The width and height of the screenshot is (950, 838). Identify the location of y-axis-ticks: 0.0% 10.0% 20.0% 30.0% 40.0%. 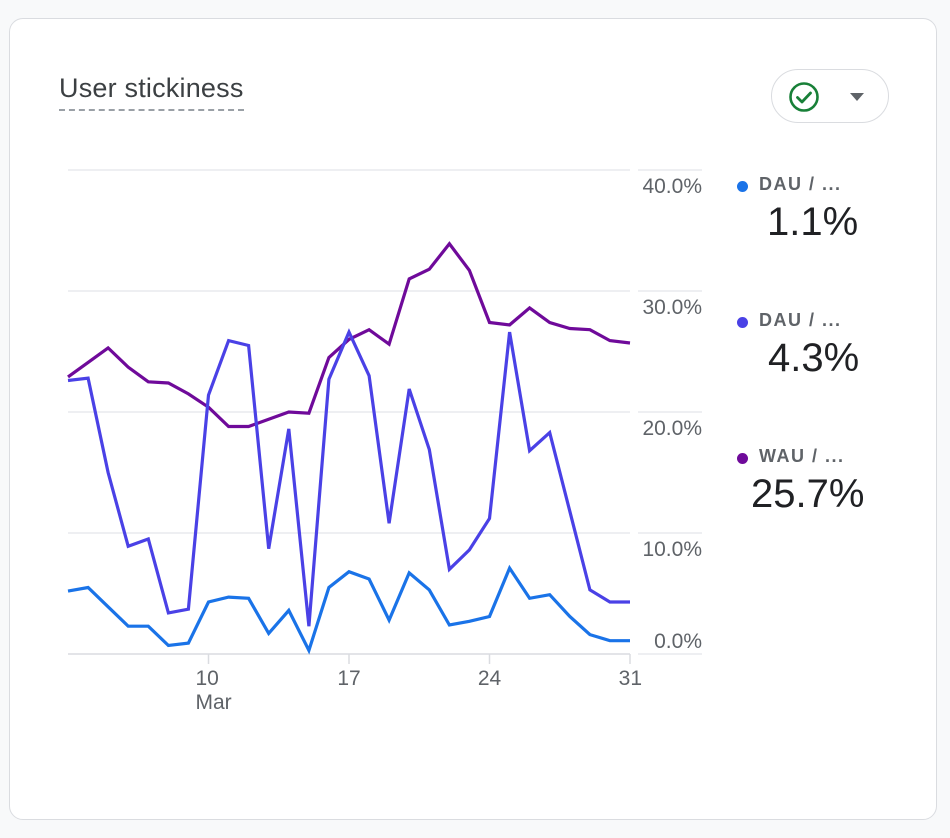
(672, 414).